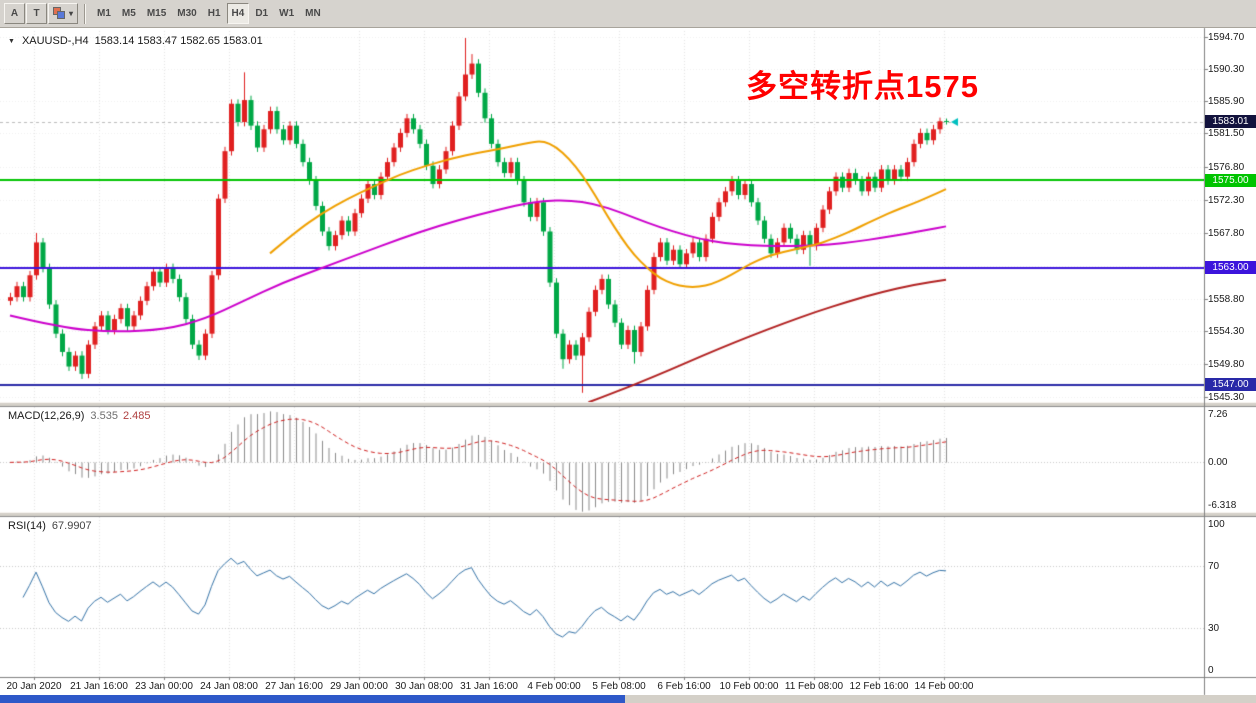  I want to click on toolbar-separator, so click(85, 13).